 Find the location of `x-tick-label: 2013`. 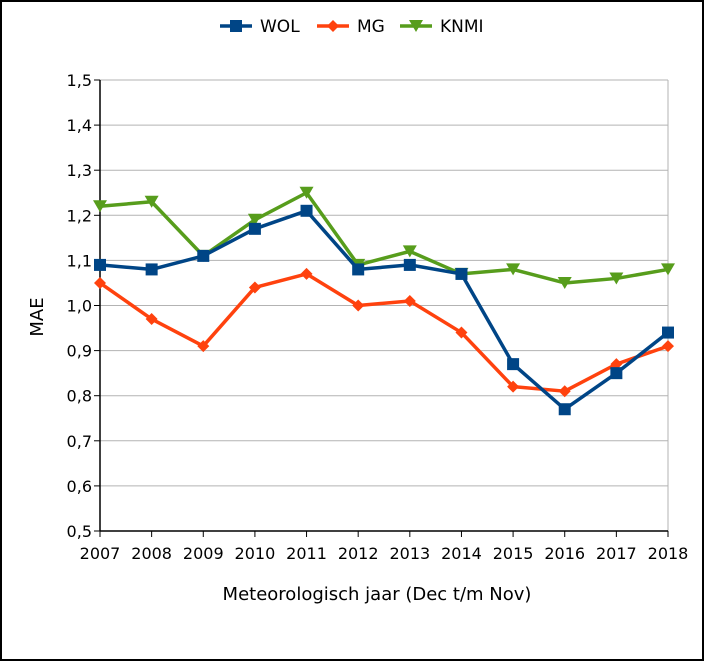

x-tick-label: 2013 is located at coordinates (409, 553).